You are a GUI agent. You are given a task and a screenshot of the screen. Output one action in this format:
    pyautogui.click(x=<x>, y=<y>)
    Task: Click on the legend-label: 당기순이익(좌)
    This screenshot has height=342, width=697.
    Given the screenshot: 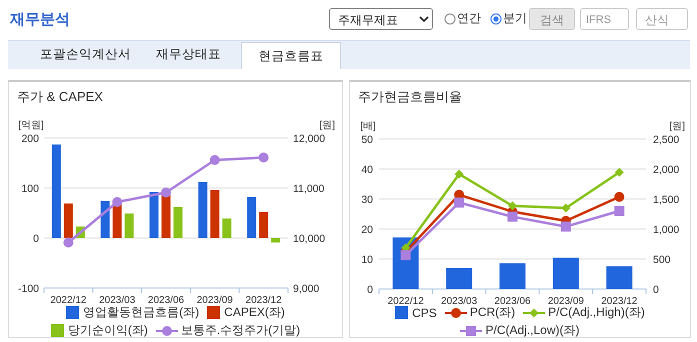 What is the action you would take?
    pyautogui.click(x=108, y=330)
    